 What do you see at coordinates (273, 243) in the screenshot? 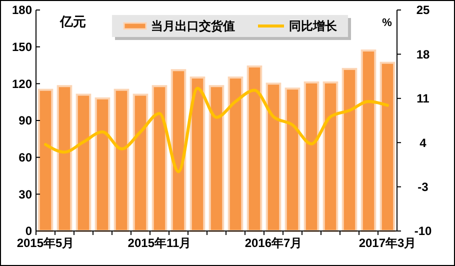
I see `x-tick-label: 2016年7月` at bounding box center [273, 243].